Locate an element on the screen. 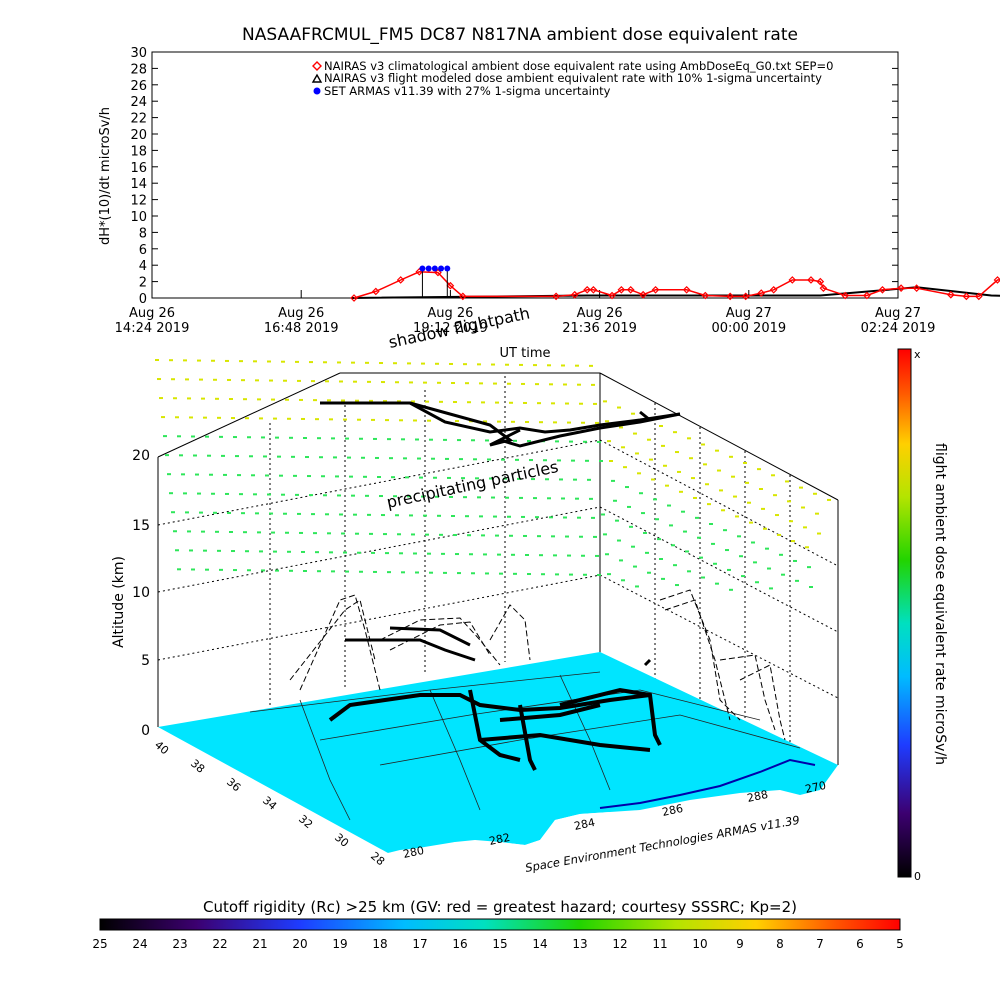  y-tick-label: 16 is located at coordinates (138, 168).